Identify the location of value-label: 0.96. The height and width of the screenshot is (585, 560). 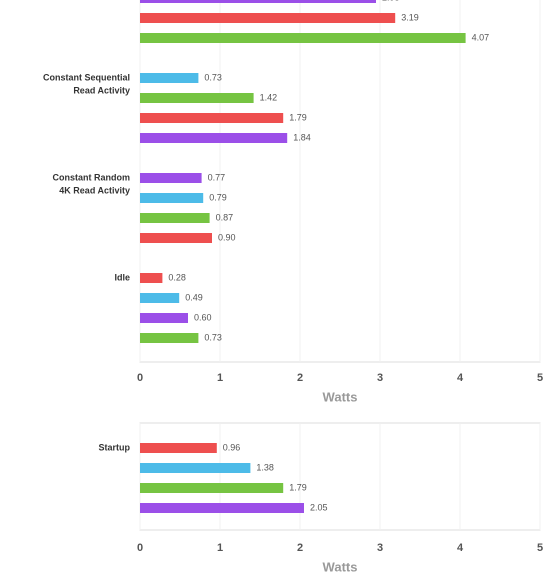
(232, 447).